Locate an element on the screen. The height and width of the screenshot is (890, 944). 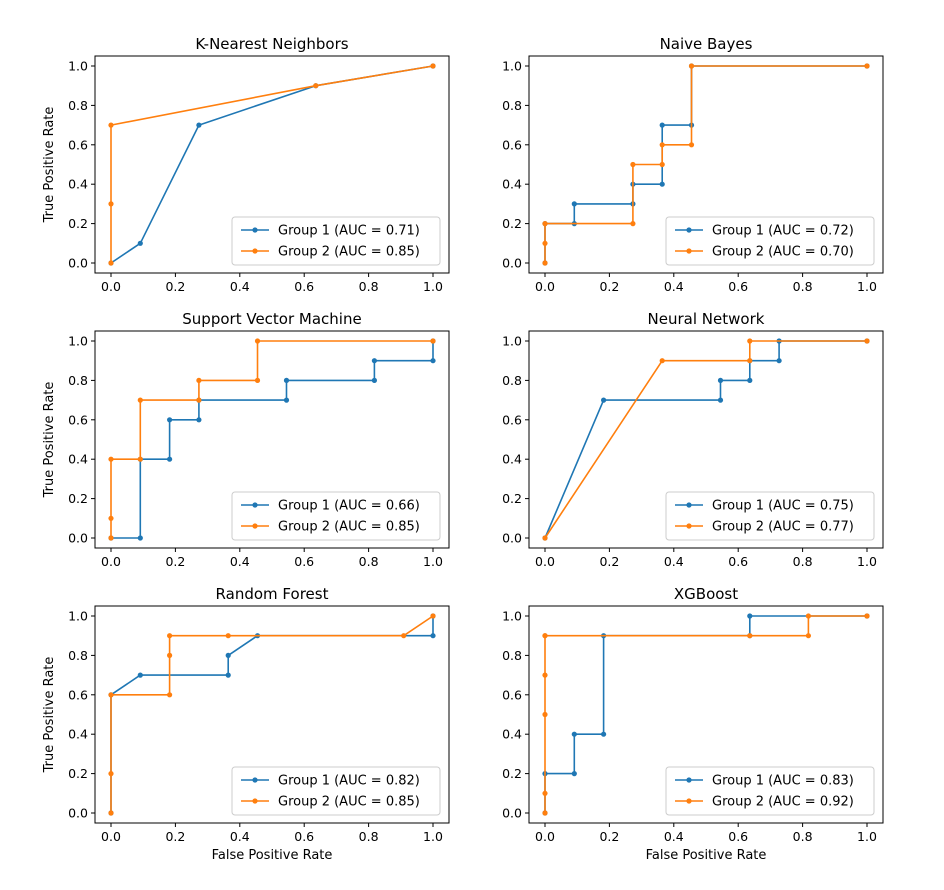
chart-title: Support Vector Machine is located at coordinates (271, 319).